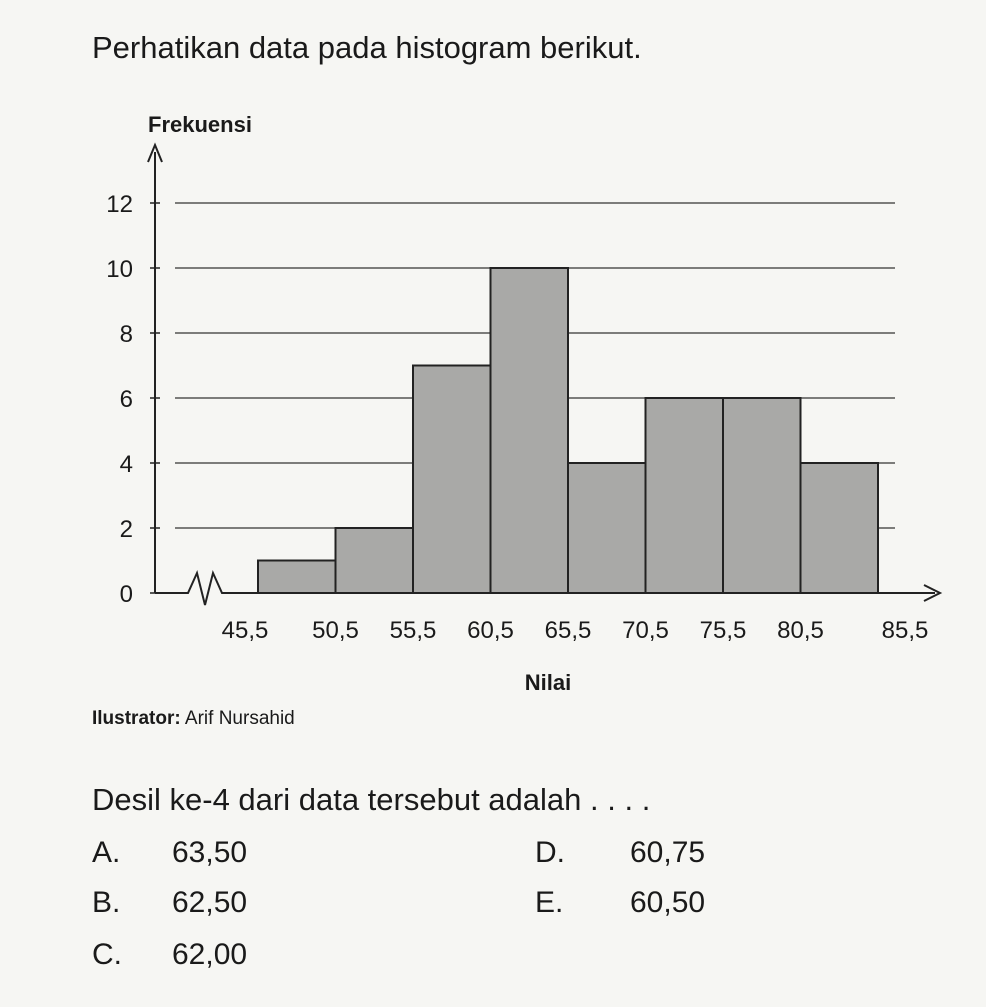 The image size is (986, 1007). What do you see at coordinates (905, 630) in the screenshot?
I see `x-tick-label: 85,5` at bounding box center [905, 630].